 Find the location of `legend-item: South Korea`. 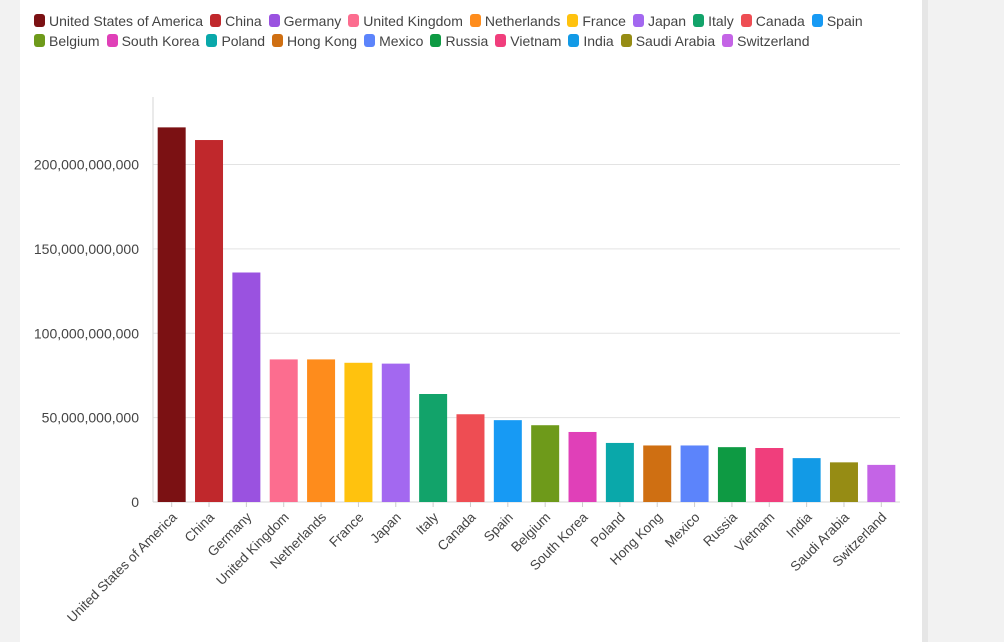

legend-item: South Korea is located at coordinates (153, 40).